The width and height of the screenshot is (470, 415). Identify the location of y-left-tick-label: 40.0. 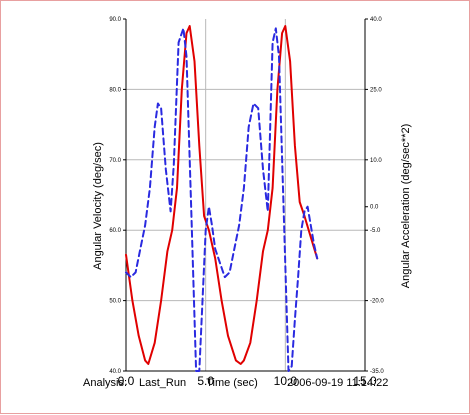
(115, 372).